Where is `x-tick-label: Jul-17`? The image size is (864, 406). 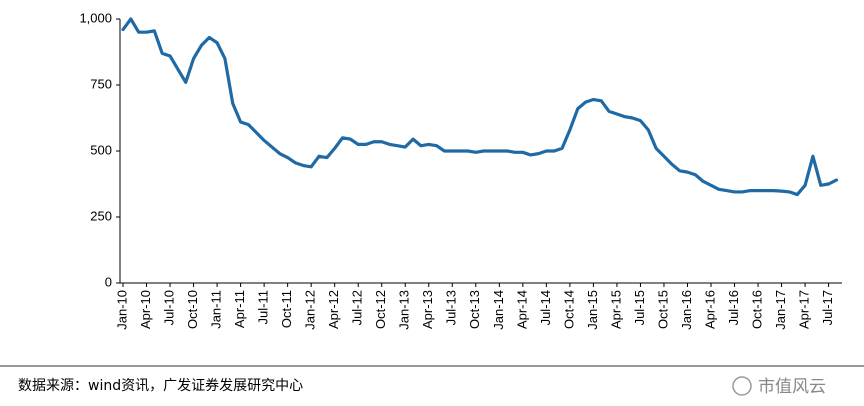 x-tick-label: Jul-17 is located at coordinates (827, 307).